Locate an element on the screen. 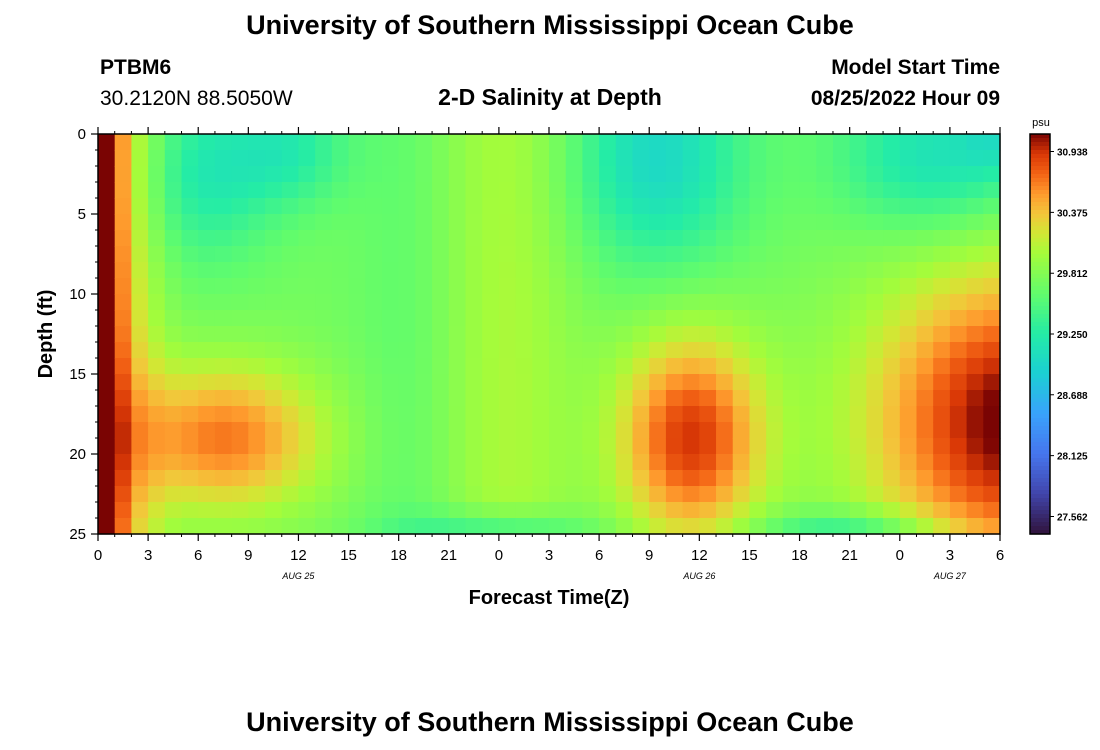 This screenshot has width=1100, height=750. model-start-value: 08/25/2022 Hour 09 is located at coordinates (905, 98).